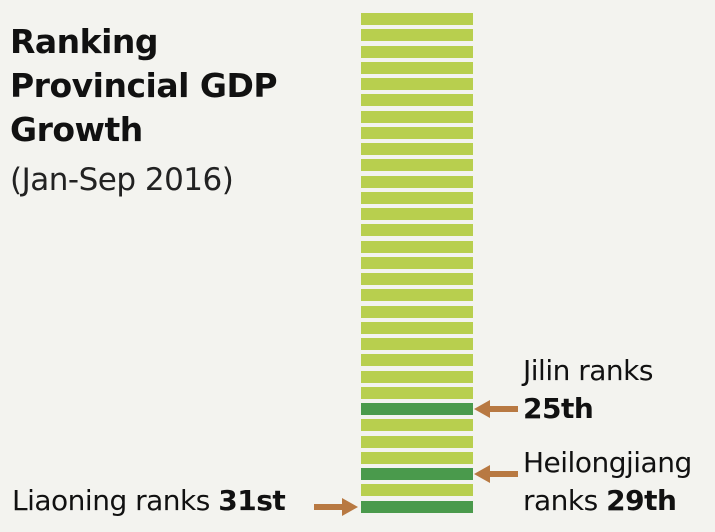 The height and width of the screenshot is (532, 715). Describe the element at coordinates (641, 500) in the screenshot. I see `heilongjiang-rank: 29th` at that location.